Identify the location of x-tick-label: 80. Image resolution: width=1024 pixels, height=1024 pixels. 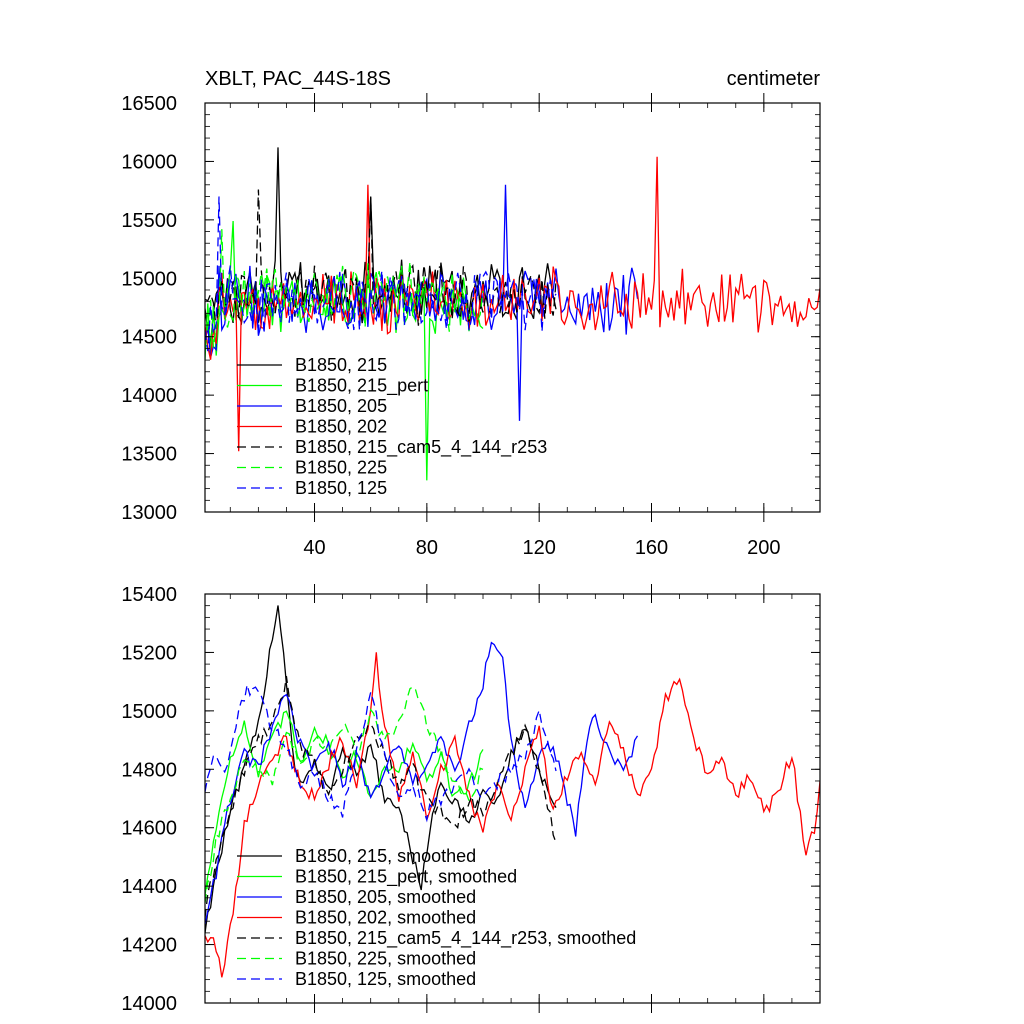
(427, 548).